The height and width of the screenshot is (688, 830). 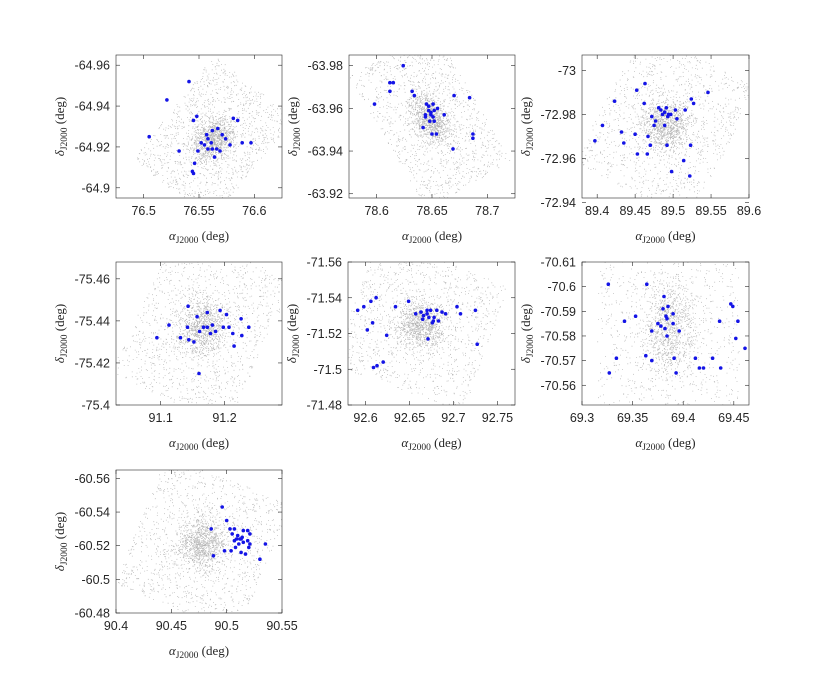 What do you see at coordinates (558, 312) in the screenshot?
I see `y-tick-label: -70.59` at bounding box center [558, 312].